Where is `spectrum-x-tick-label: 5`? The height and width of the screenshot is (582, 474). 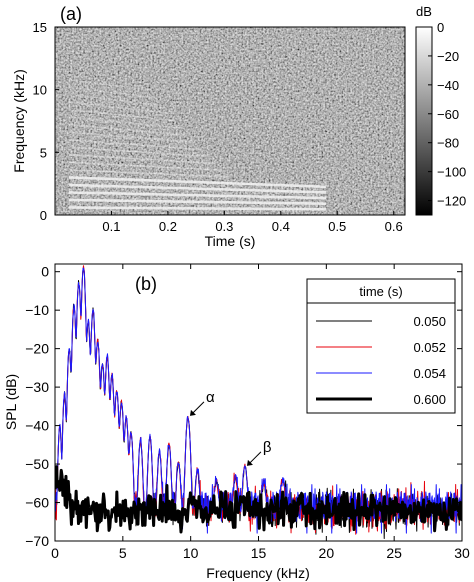 spectrum-x-tick-label: 5 is located at coordinates (123, 553).